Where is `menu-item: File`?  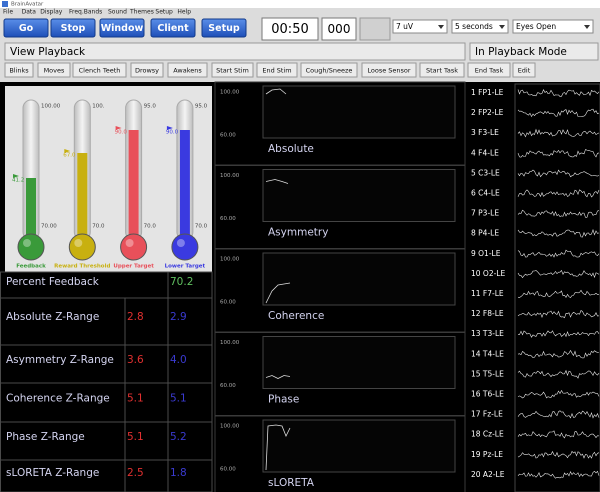 menu-item: File is located at coordinates (8, 12).